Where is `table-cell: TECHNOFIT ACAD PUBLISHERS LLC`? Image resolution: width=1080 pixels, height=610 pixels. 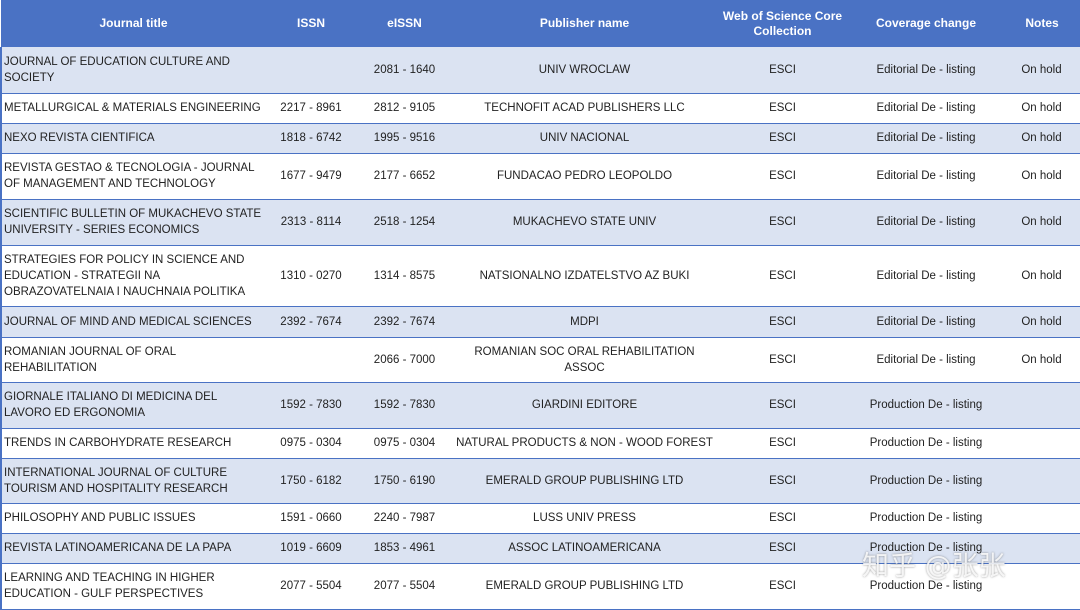 table-cell: TECHNOFIT ACAD PUBLISHERS LLC is located at coordinates (584, 108).